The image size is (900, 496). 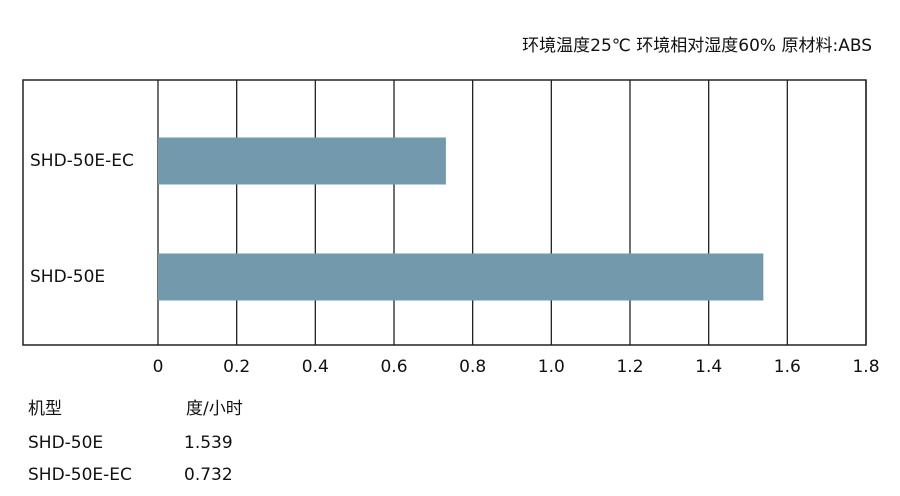 I want to click on y-tick-label: SHD-50E-EC, so click(x=82, y=161).